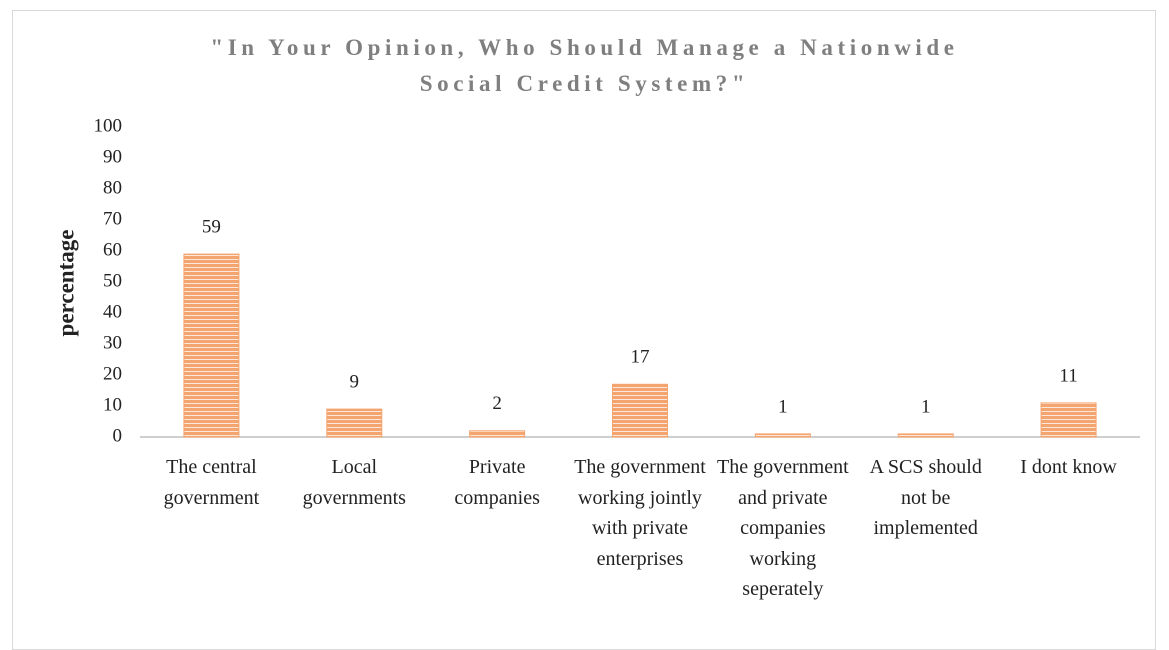 Image resolution: width=1169 pixels, height=650 pixels. Describe the element at coordinates (112, 187) in the screenshot. I see `y-tick-label: 80` at that location.